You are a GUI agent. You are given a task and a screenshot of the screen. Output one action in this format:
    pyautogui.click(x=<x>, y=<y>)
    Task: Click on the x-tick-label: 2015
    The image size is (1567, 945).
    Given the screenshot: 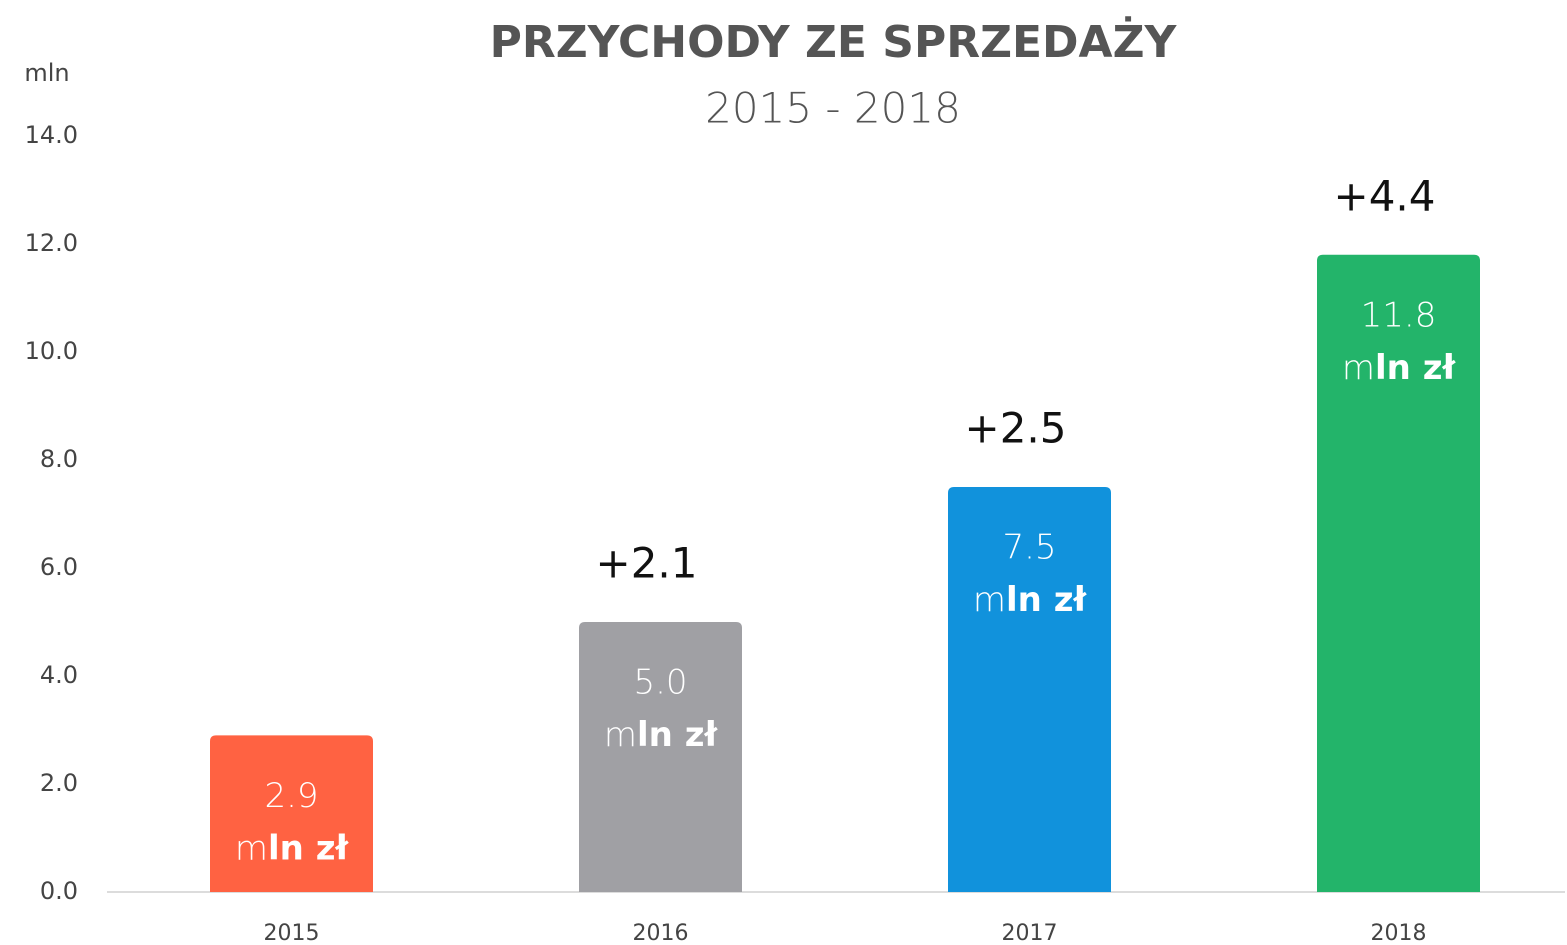 What is the action you would take?
    pyautogui.click(x=292, y=933)
    